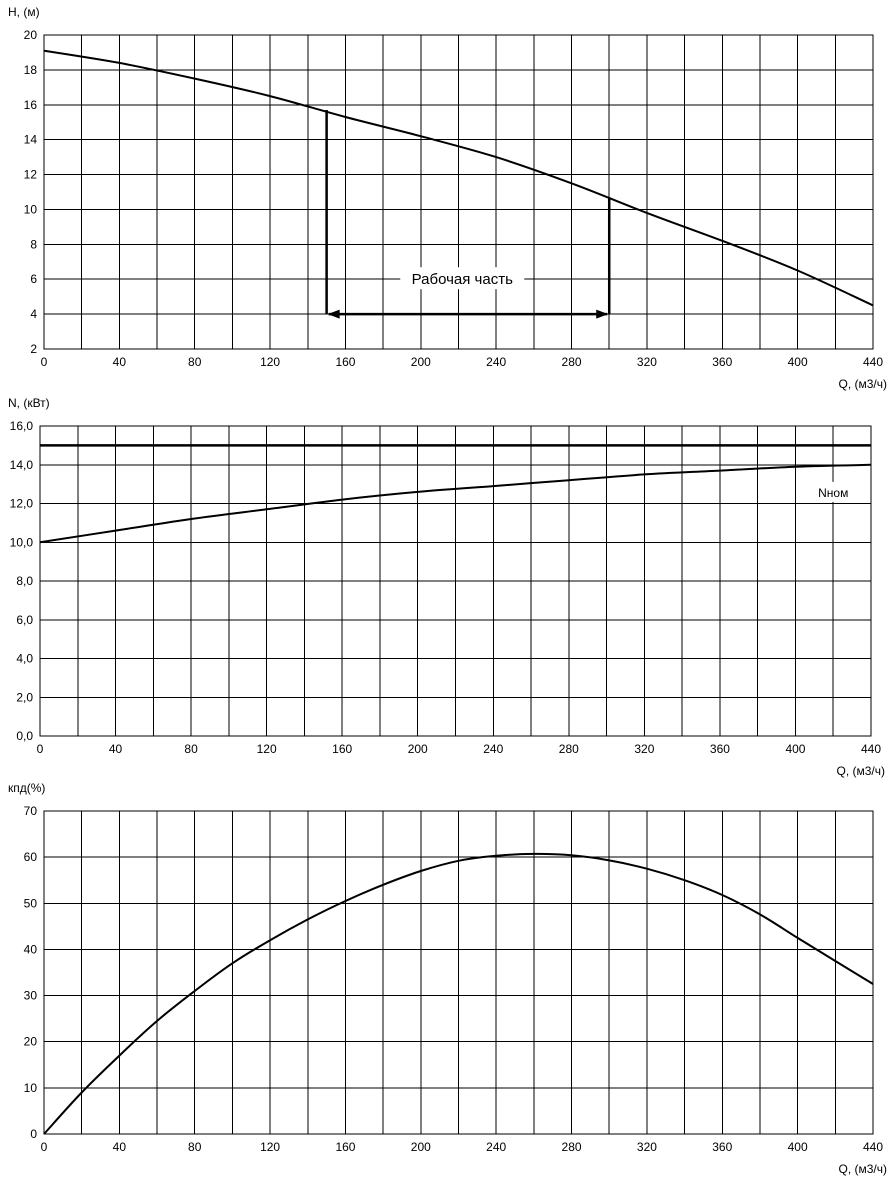 The width and height of the screenshot is (892, 1186). I want to click on y-tick-label: 2, so click(33, 349).